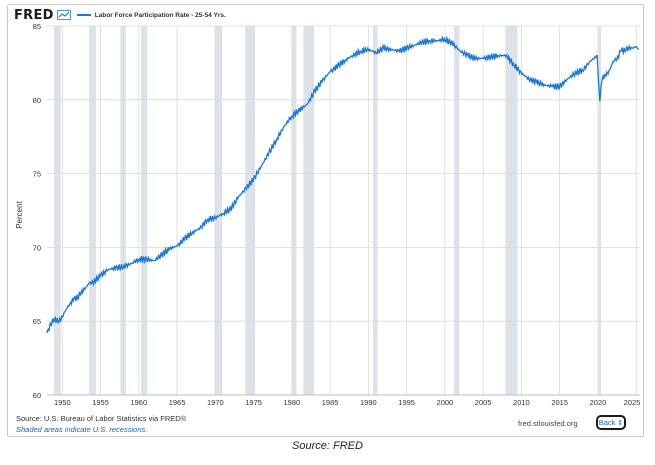  What do you see at coordinates (62, 402) in the screenshot?
I see `x-tick-label: 1950` at bounding box center [62, 402].